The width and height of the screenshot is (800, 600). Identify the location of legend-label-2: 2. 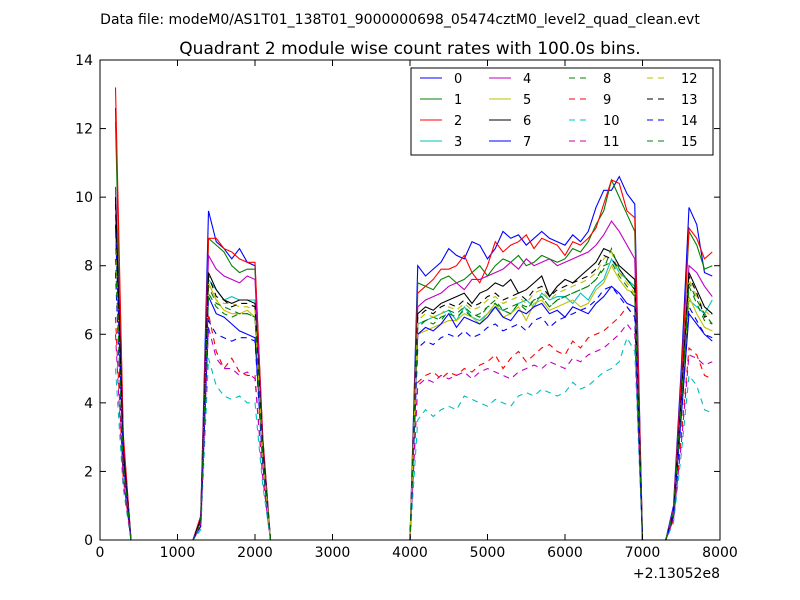
(458, 121).